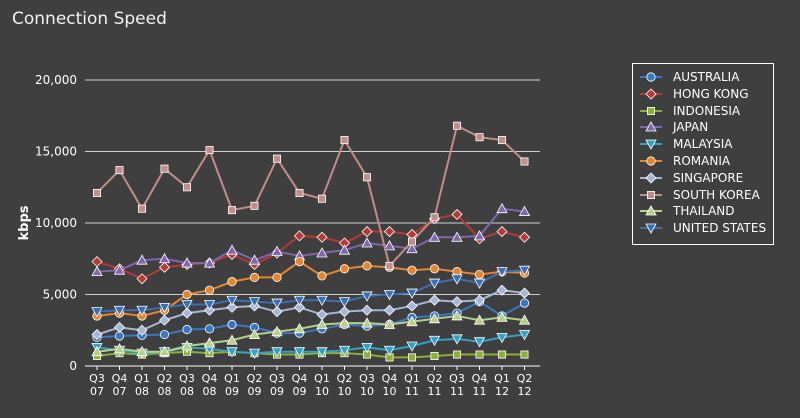  I want to click on x-tick-label: Q2 09, so click(255, 385).